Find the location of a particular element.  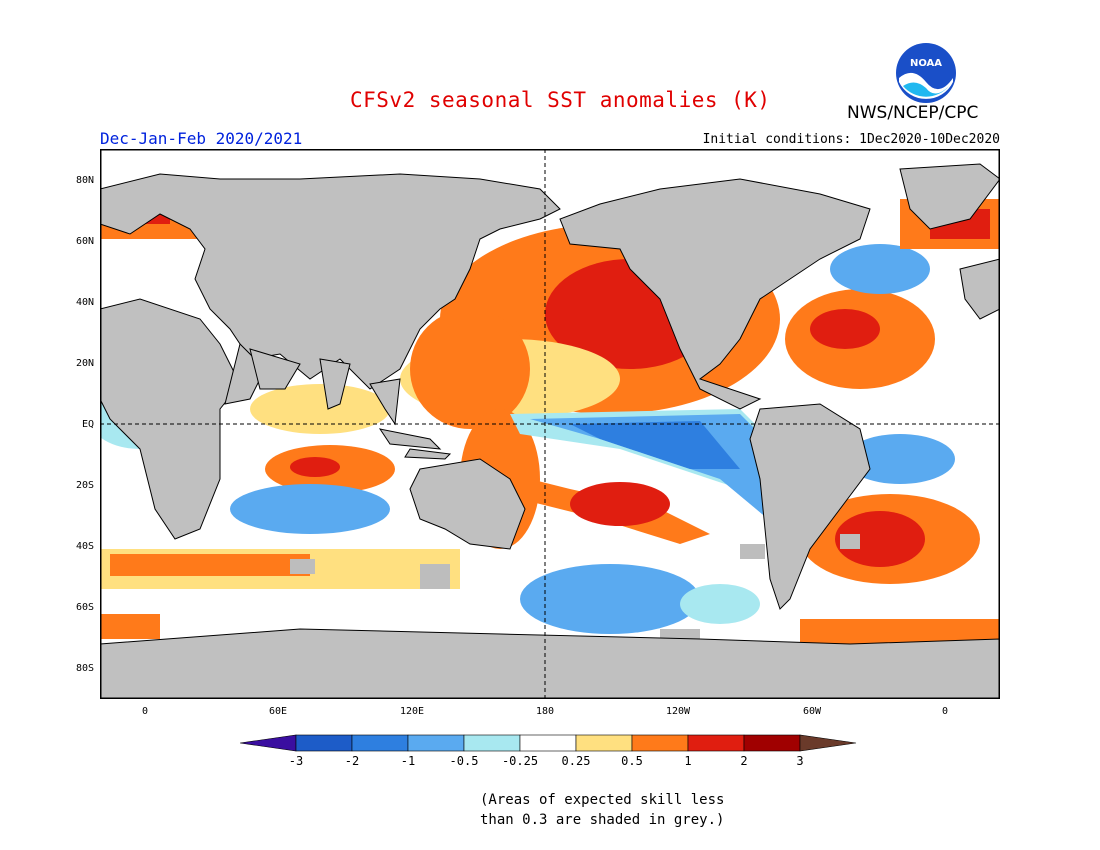

colorbar-arrow-high is located at coordinates (828, 743).